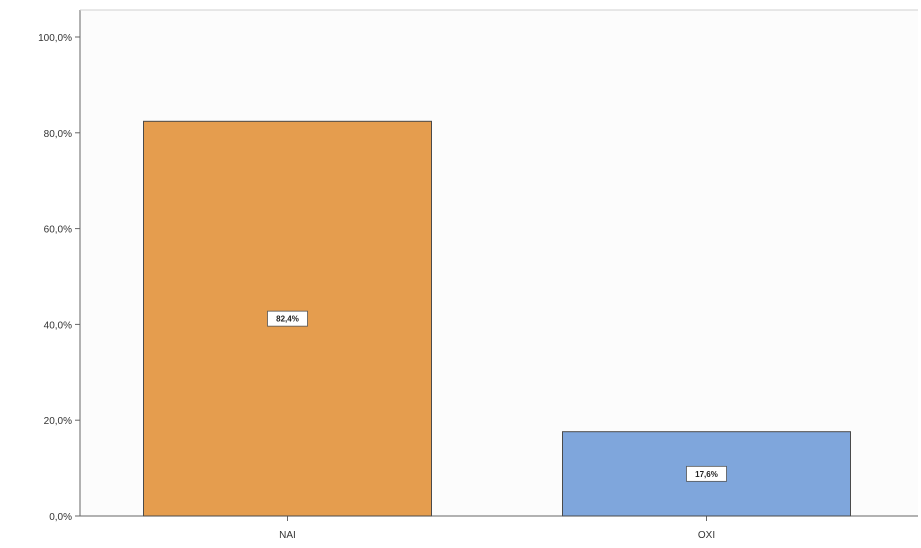 This screenshot has height=548, width=921. I want to click on y-tick-label: 100,0%, so click(55, 38).